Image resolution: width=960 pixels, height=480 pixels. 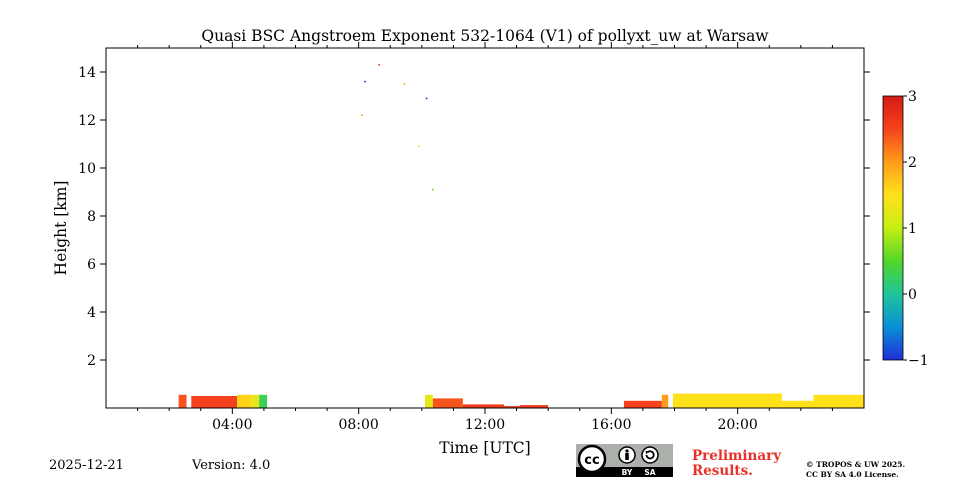 What do you see at coordinates (647, 452) in the screenshot?
I see `sa-arrowhead` at bounding box center [647, 452].